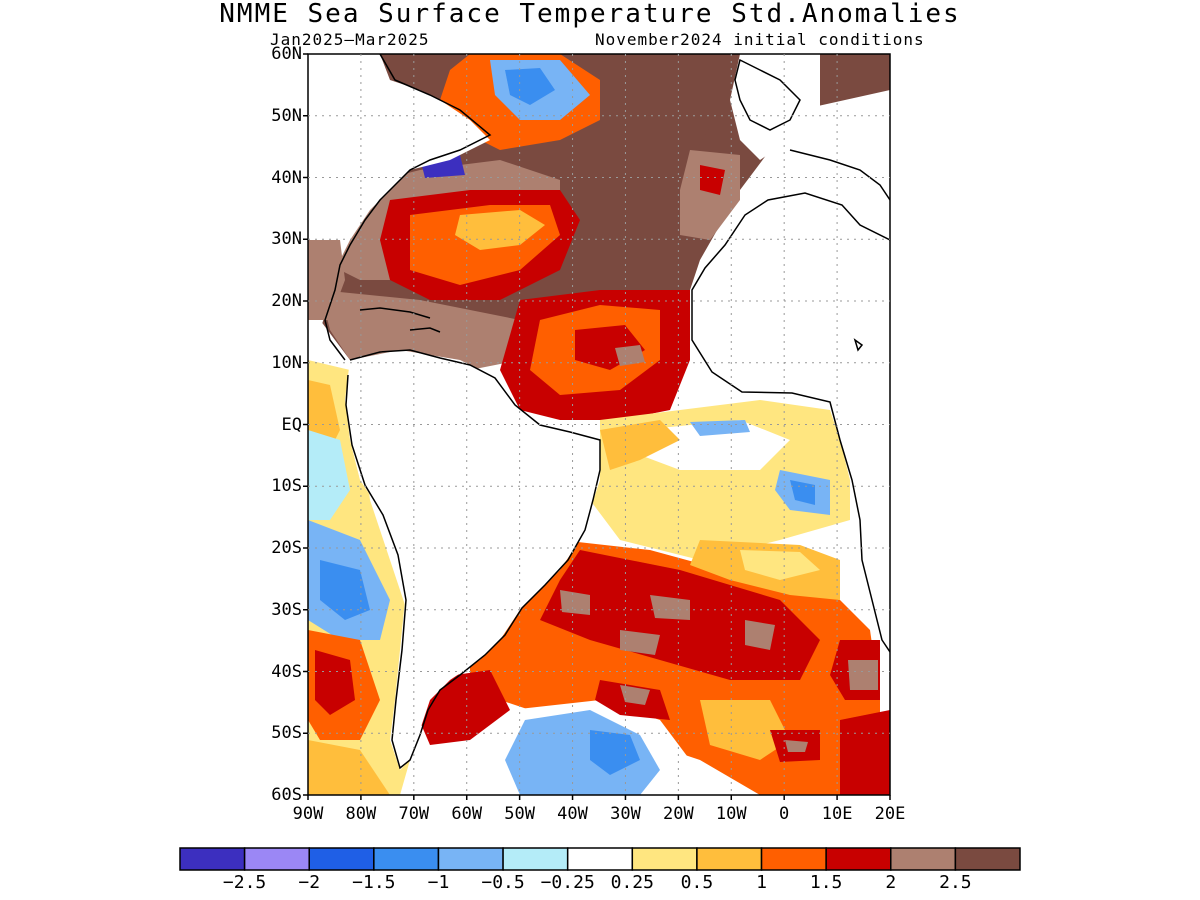  Describe the element at coordinates (697, 882) in the screenshot. I see `colorbar-label: 0.5` at that location.